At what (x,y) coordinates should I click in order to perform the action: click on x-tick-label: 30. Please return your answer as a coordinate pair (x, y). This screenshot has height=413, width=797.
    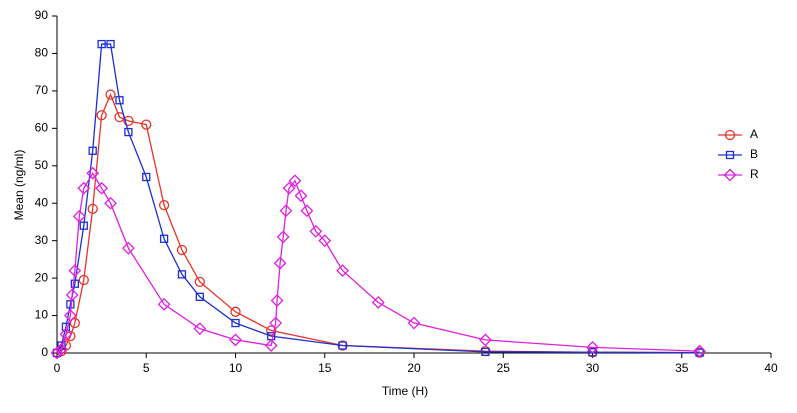
    Looking at the image, I should click on (593, 368).